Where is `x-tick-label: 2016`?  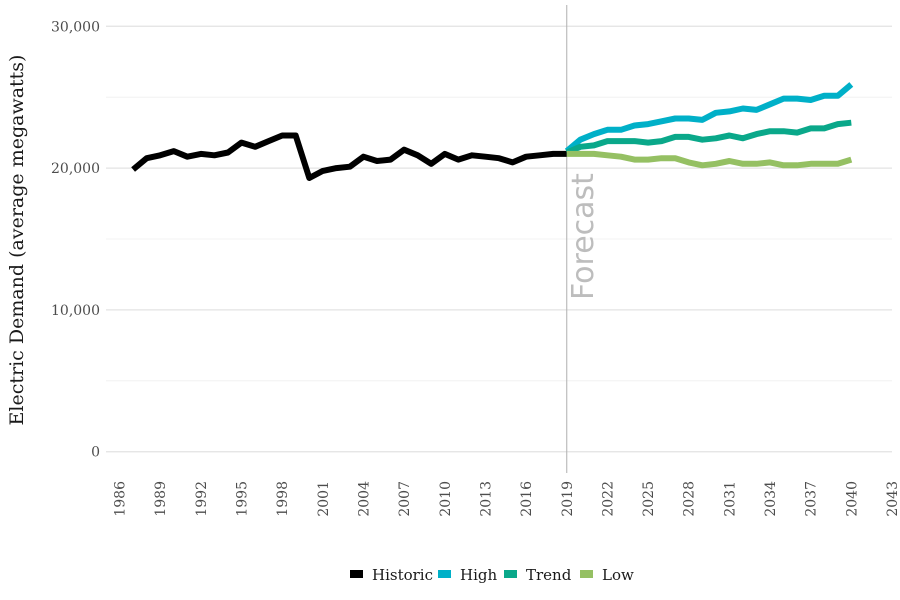
x-tick-label: 2016 is located at coordinates (527, 499).